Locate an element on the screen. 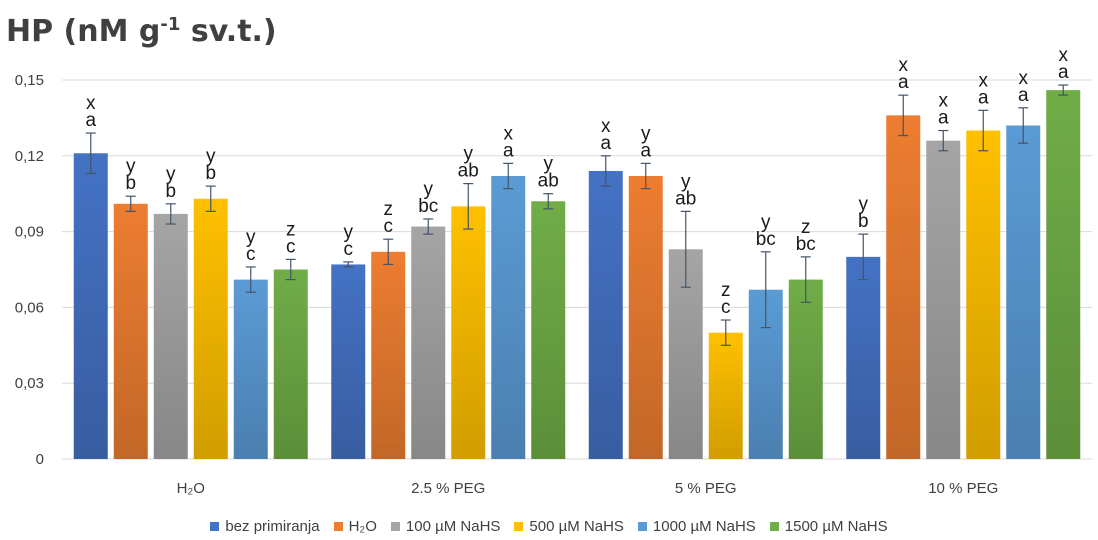 This screenshot has height=540, width=1098. chart-title-rest: sv.t.) is located at coordinates (228, 31).